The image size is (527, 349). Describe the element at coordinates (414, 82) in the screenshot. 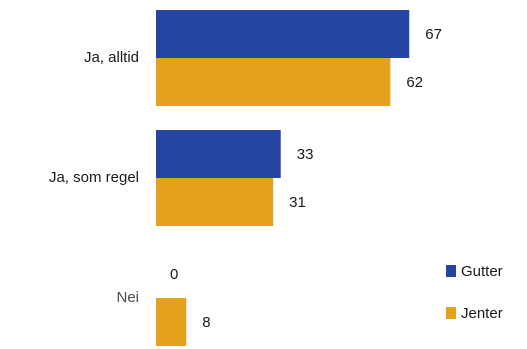

I see `data-label: 62` at that location.